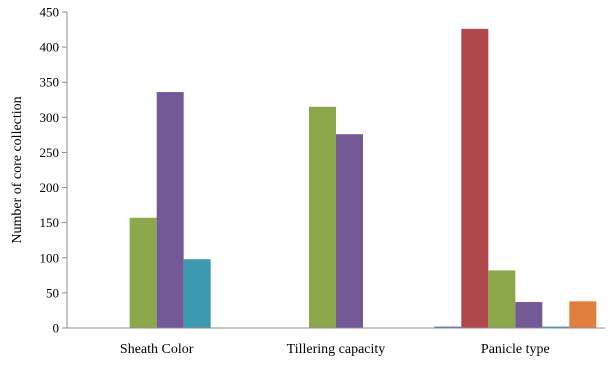 This screenshot has width=613, height=365. I want to click on x-category-label: Tillering capacity, so click(336, 349).